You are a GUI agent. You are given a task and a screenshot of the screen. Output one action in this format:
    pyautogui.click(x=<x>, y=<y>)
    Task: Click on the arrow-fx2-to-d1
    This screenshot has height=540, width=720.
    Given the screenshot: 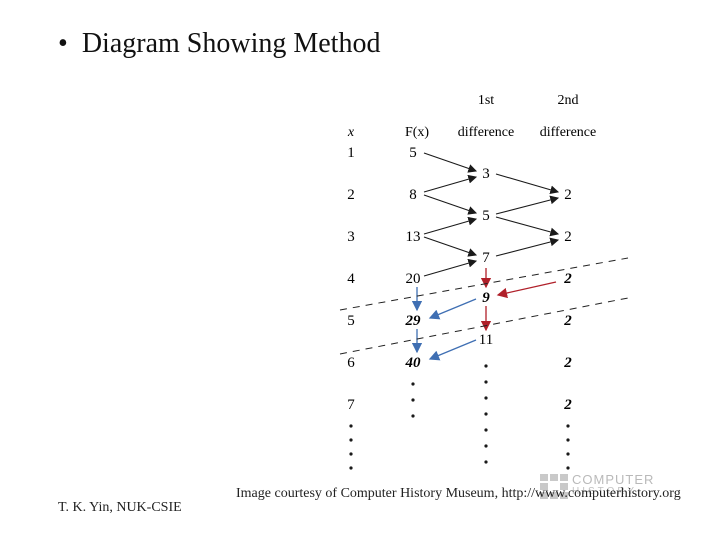 What is the action you would take?
    pyautogui.click(x=450, y=183)
    